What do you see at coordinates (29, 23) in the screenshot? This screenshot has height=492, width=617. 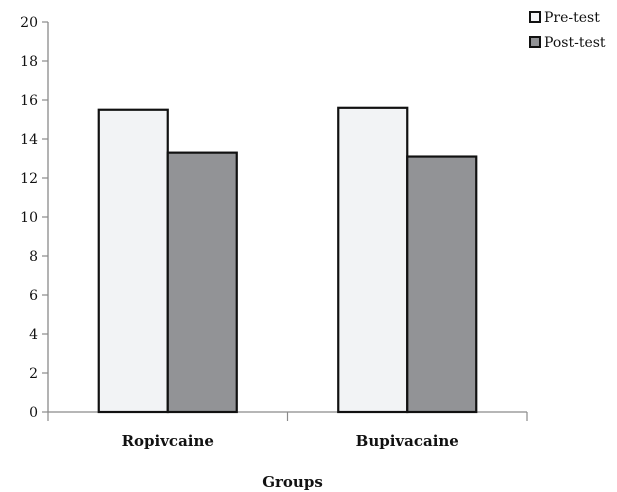 I see `y-tick-label: 20` at bounding box center [29, 23].